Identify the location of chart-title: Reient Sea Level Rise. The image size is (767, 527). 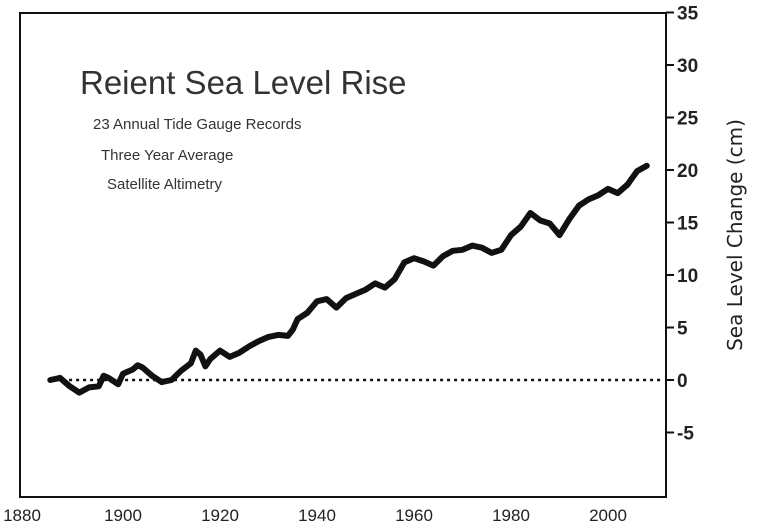
(243, 82).